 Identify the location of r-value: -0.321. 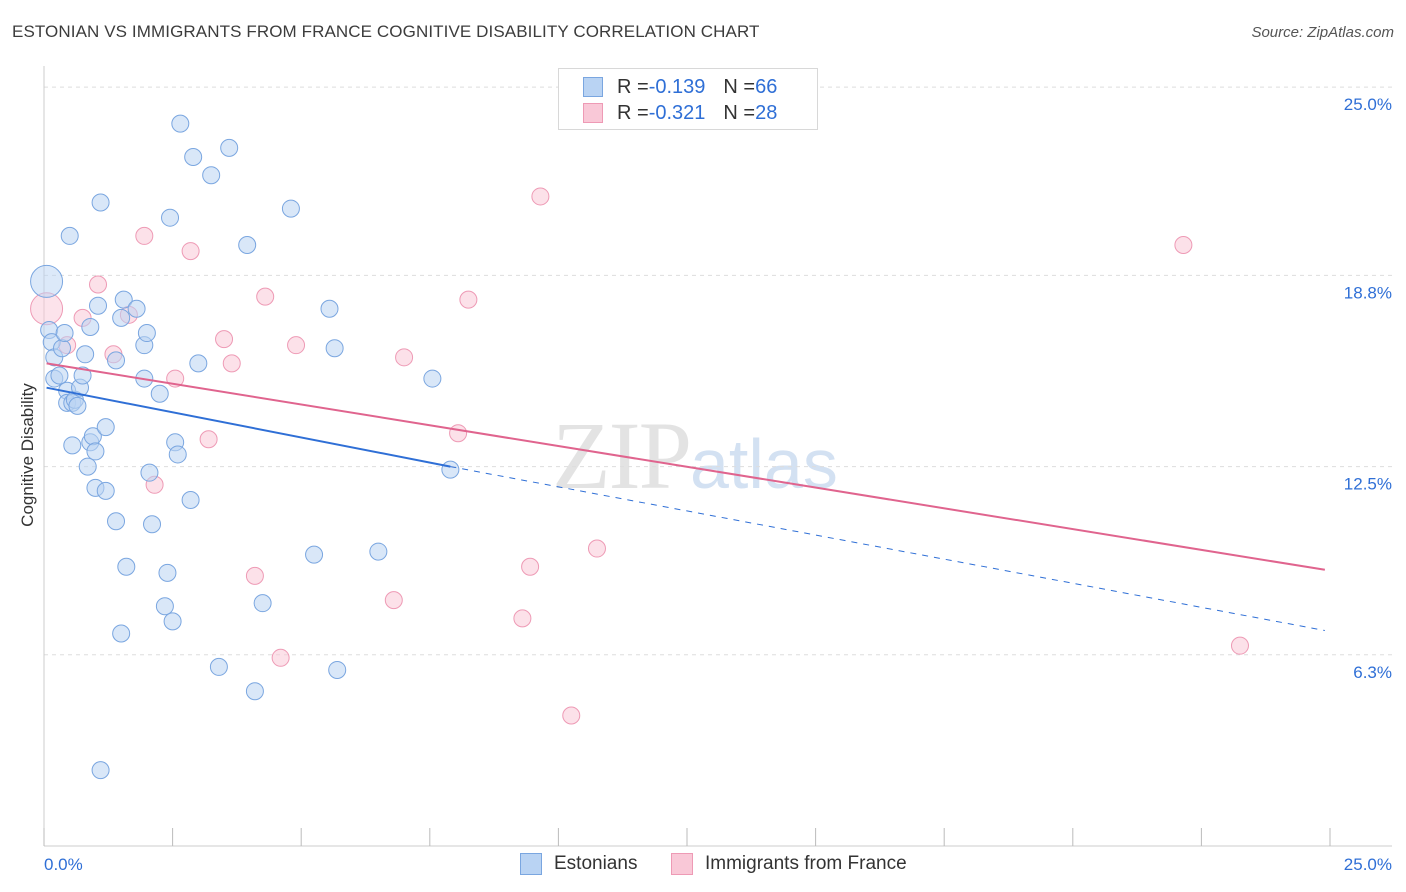
(677, 112).